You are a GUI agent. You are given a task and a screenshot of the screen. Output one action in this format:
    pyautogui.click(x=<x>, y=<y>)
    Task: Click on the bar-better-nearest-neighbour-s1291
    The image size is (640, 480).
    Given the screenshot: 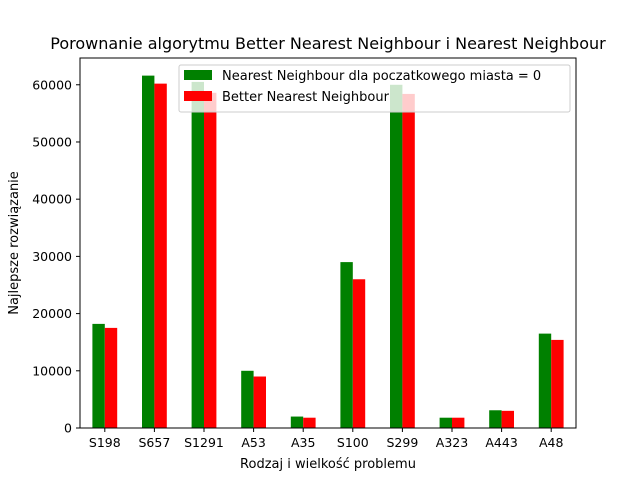 What is the action you would take?
    pyautogui.click(x=210, y=260)
    